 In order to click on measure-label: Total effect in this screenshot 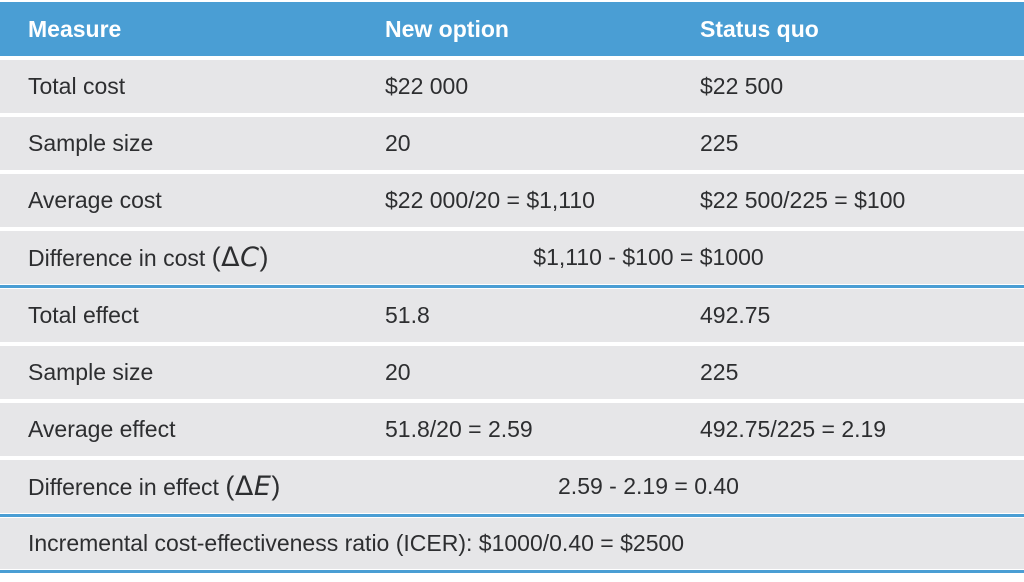, I will do `click(83, 315)`.